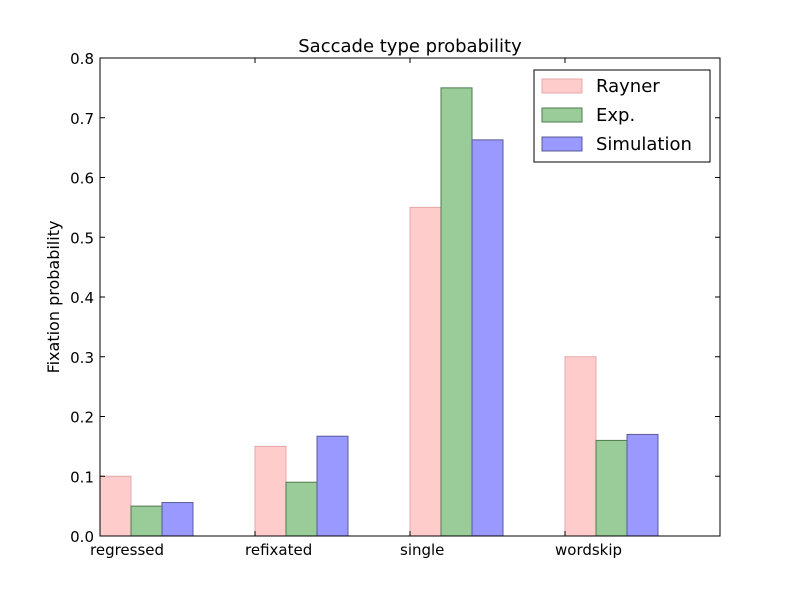 The width and height of the screenshot is (800, 595). What do you see at coordinates (562, 115) in the screenshot?
I see `legend-swatch-exp` at bounding box center [562, 115].